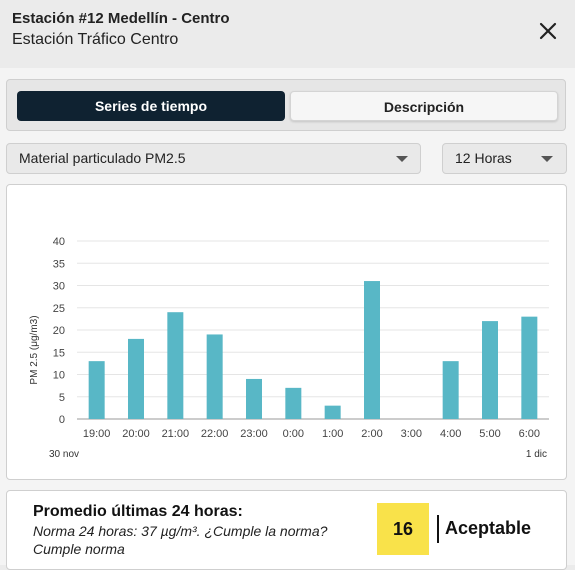 The height and width of the screenshot is (570, 575). Describe the element at coordinates (62, 398) in the screenshot. I see `y-tick-label: 5` at that location.